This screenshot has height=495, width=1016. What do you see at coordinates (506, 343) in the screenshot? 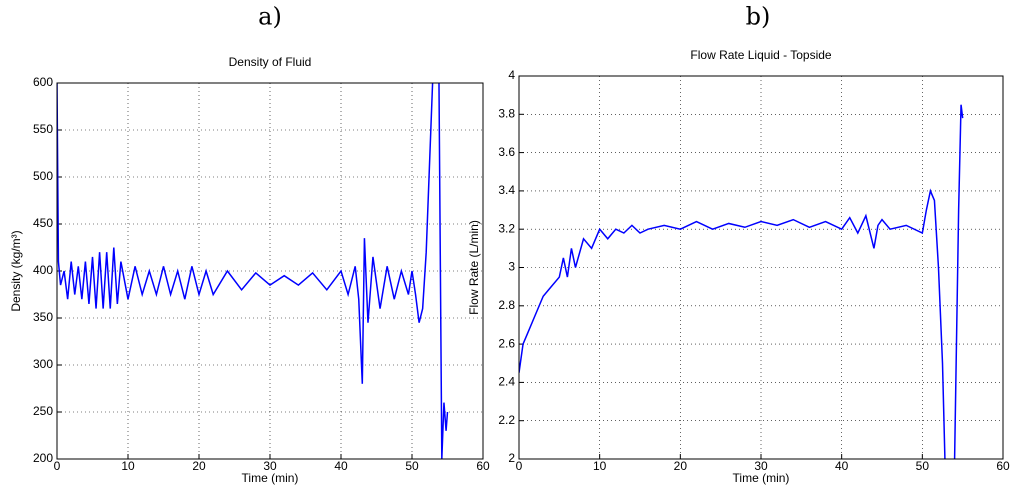
I see `y-tick-label: 2.6` at bounding box center [506, 343].